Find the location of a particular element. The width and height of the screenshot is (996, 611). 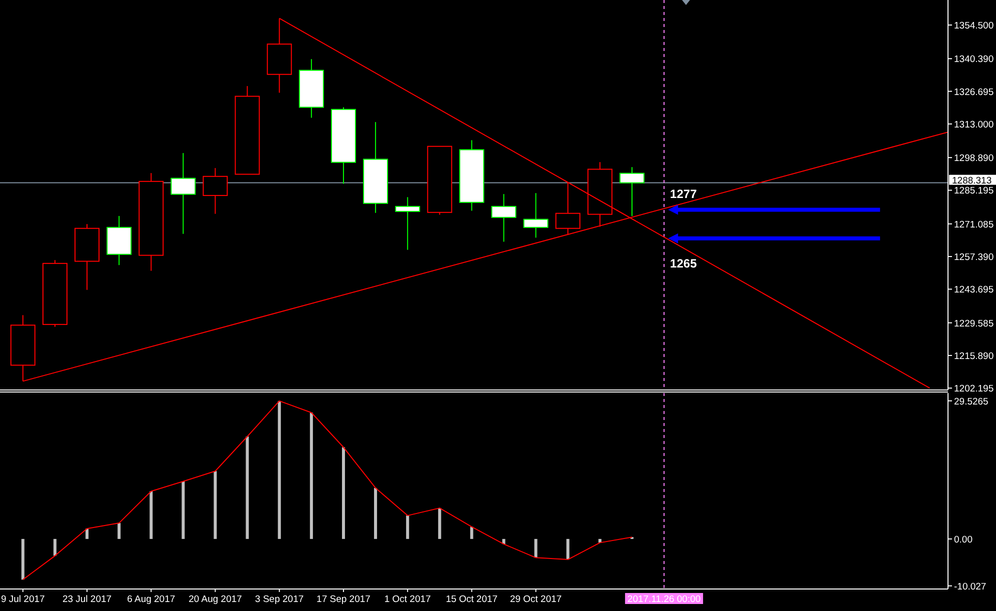

x-tick-label: 23 Jul 2017 is located at coordinates (87, 599).